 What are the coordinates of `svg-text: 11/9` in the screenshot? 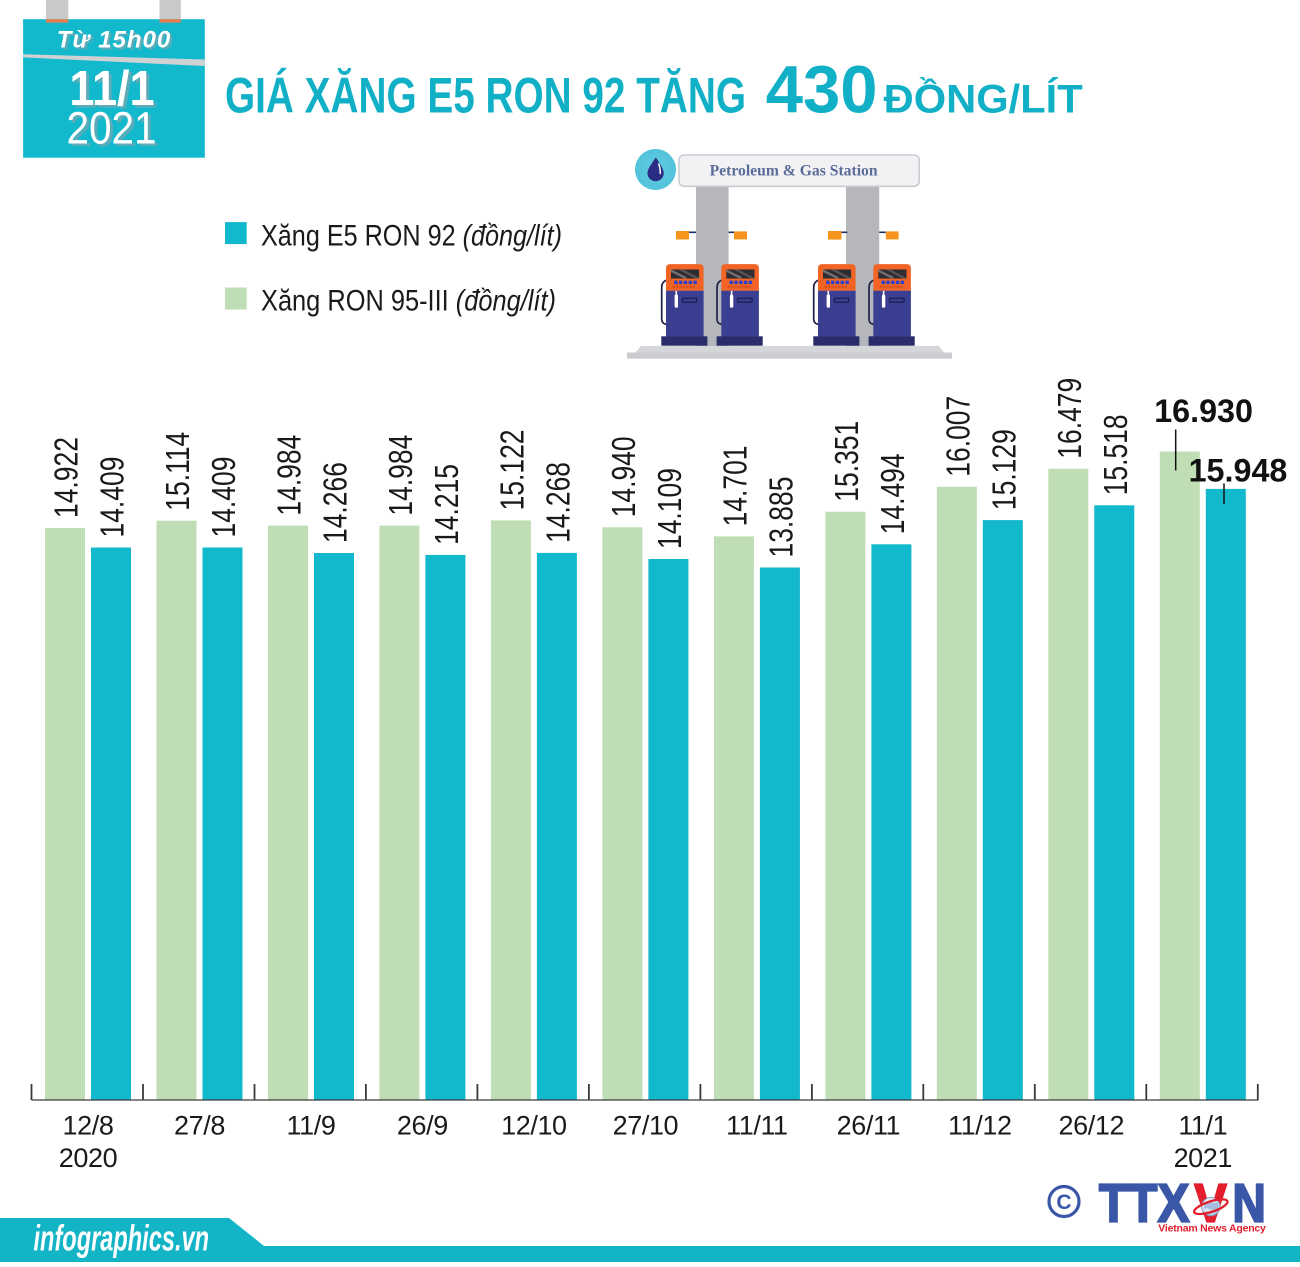 It's located at (311, 1126).